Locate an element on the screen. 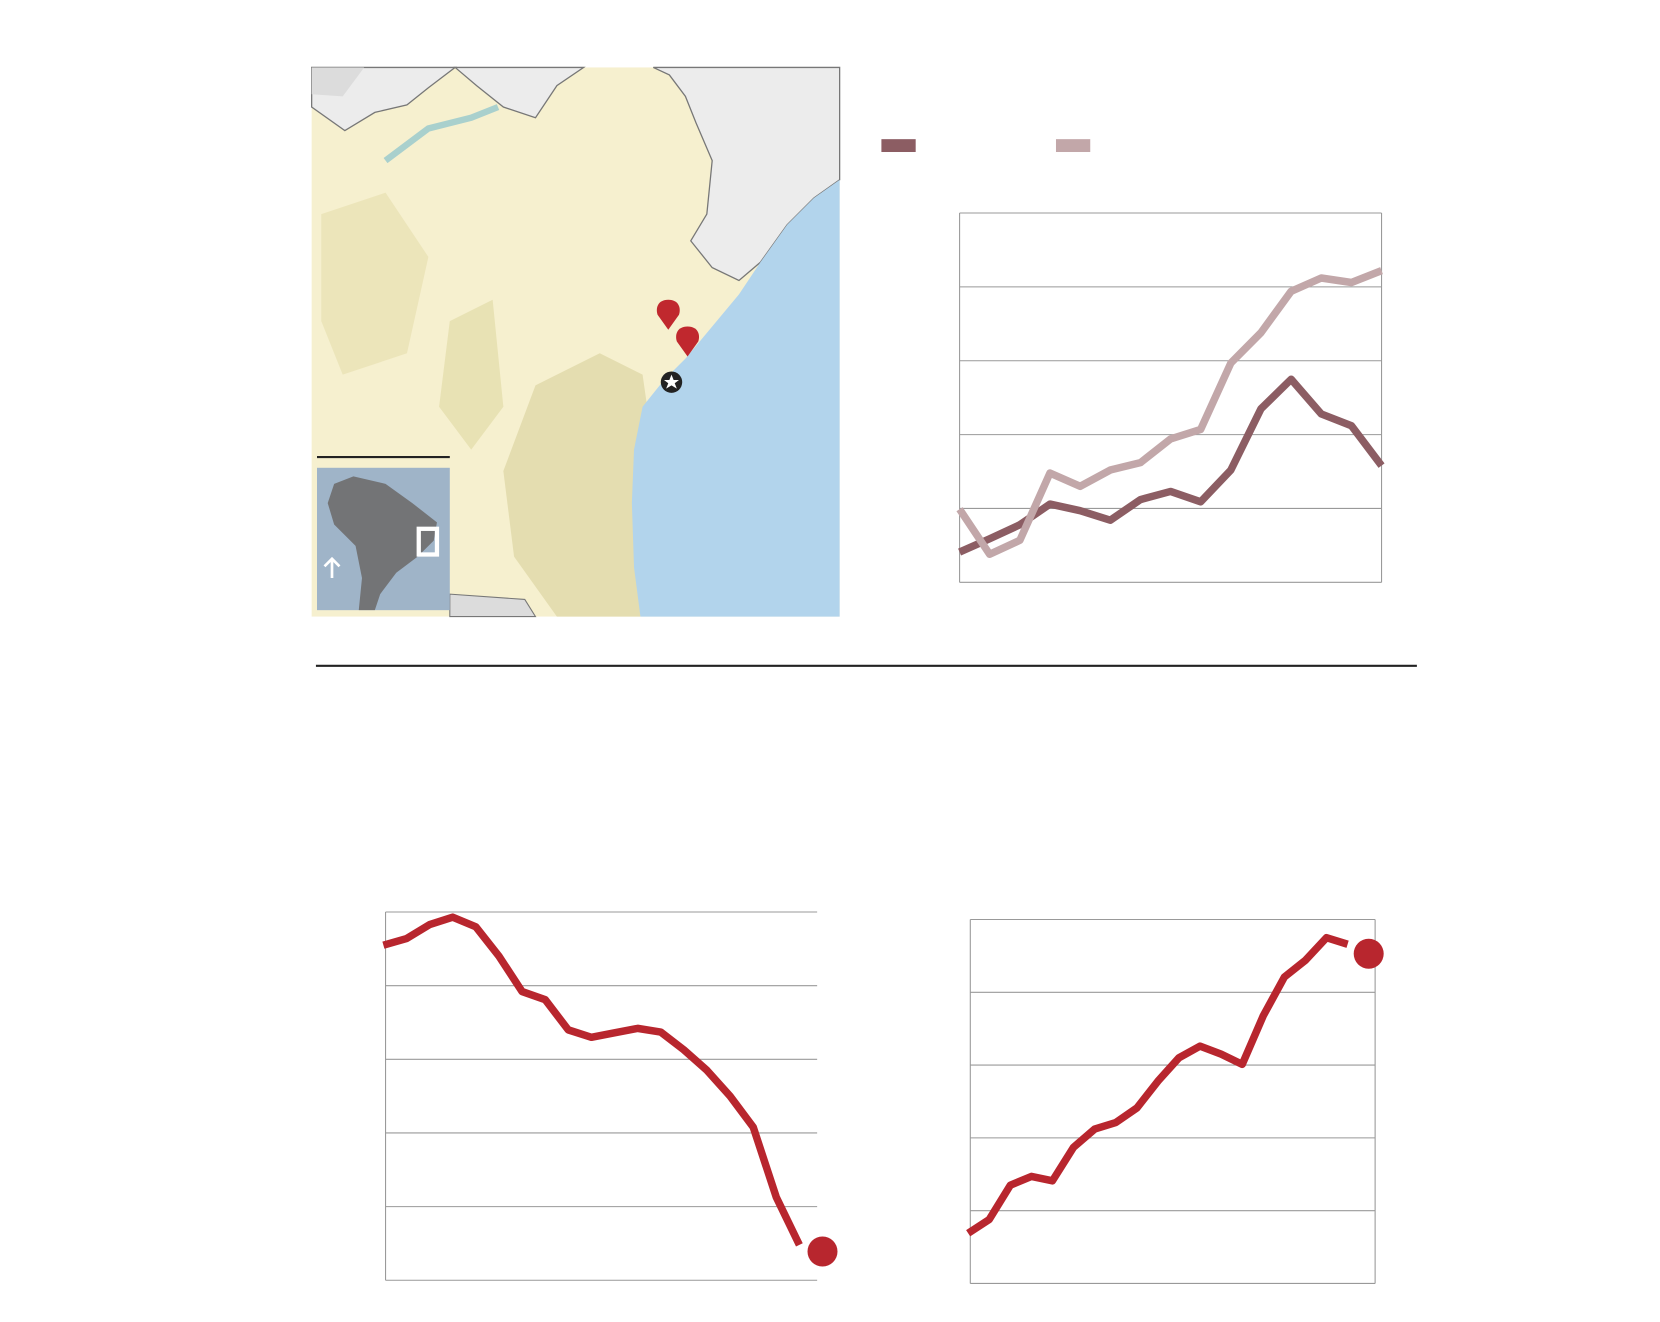 The image size is (1660, 1322). map-ocean is located at coordinates (735, 398).